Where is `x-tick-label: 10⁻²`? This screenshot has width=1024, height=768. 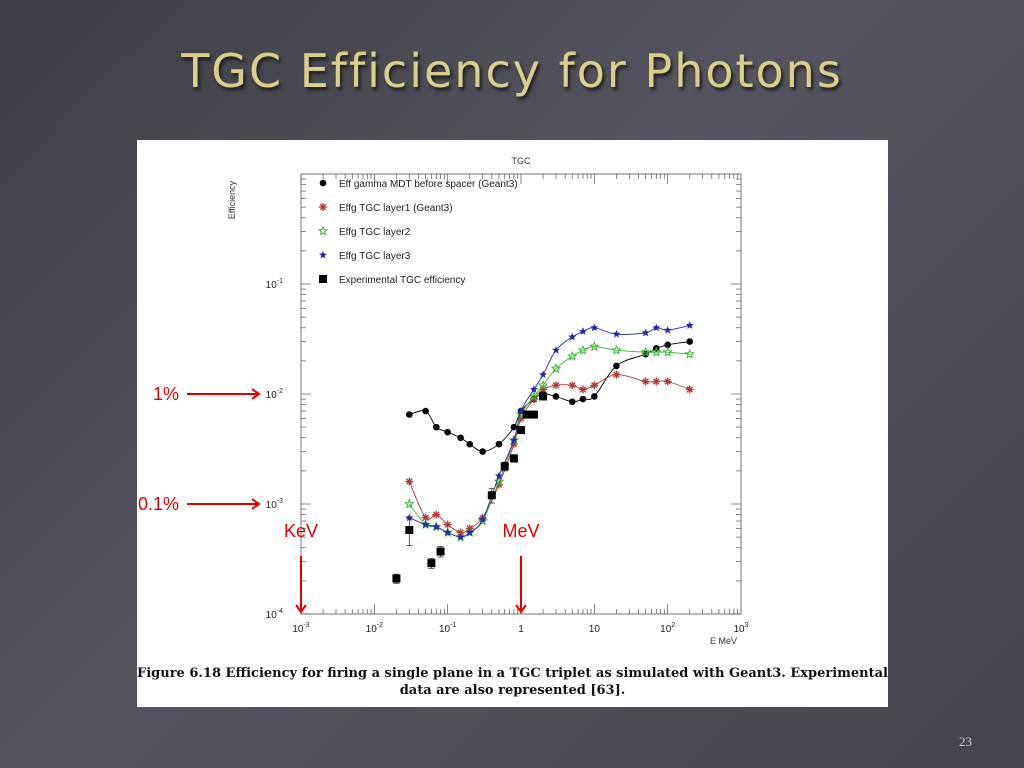
x-tick-label: 10⁻² is located at coordinates (374, 628).